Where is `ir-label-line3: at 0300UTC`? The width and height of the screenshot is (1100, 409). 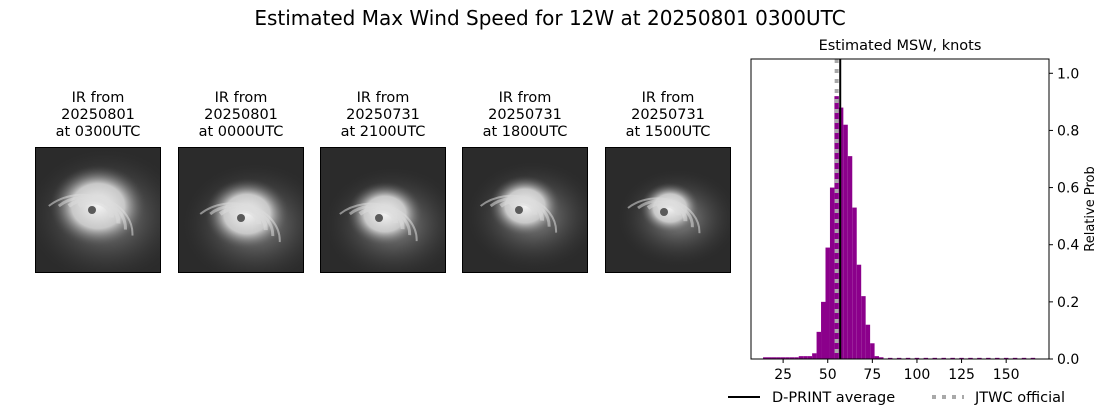
ir-label-line3: at 0300UTC is located at coordinates (98, 132).